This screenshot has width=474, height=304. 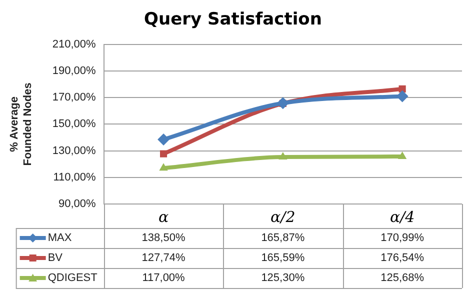 What do you see at coordinates (164, 258) in the screenshot?
I see `data-label: 127,74%` at bounding box center [164, 258].